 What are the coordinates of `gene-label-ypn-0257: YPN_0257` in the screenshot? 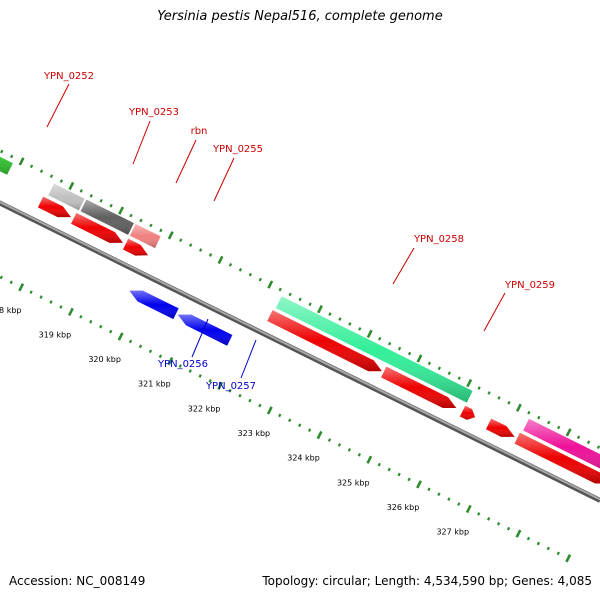 It's located at (230, 386).